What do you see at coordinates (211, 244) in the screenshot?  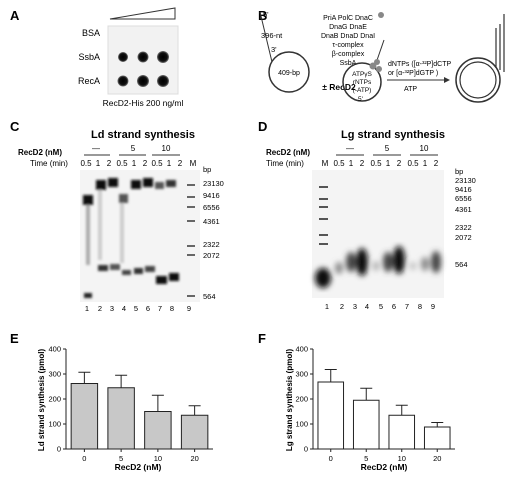 I see `marker-c-5: 2322` at bounding box center [211, 244].